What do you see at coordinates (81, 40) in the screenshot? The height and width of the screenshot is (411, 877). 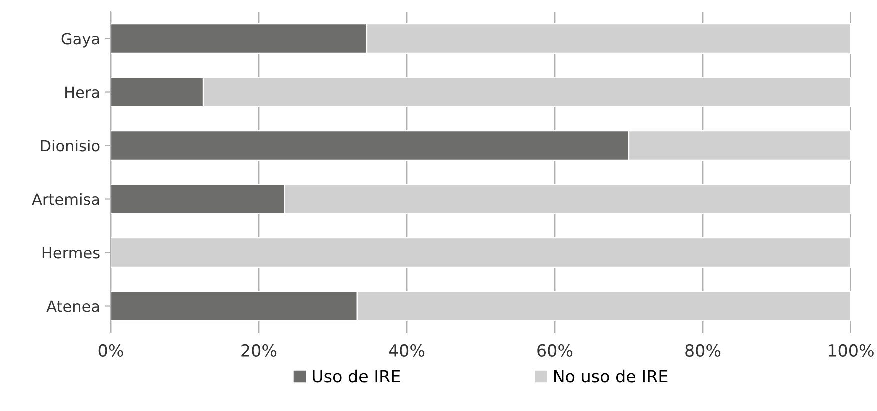 I see `y-tick-label: Gaya` at bounding box center [81, 40].